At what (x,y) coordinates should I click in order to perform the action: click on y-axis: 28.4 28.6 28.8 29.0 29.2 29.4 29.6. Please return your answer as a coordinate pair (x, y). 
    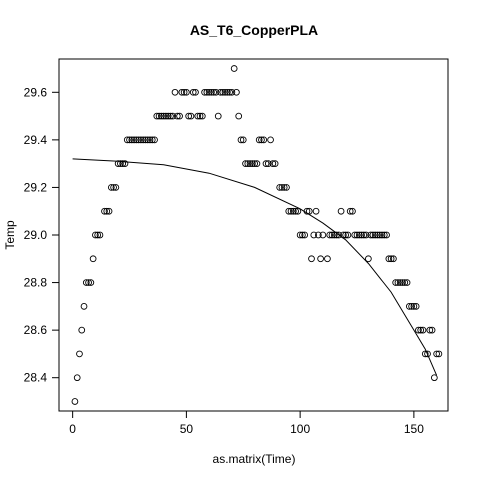
    Looking at the image, I should click on (41, 235).